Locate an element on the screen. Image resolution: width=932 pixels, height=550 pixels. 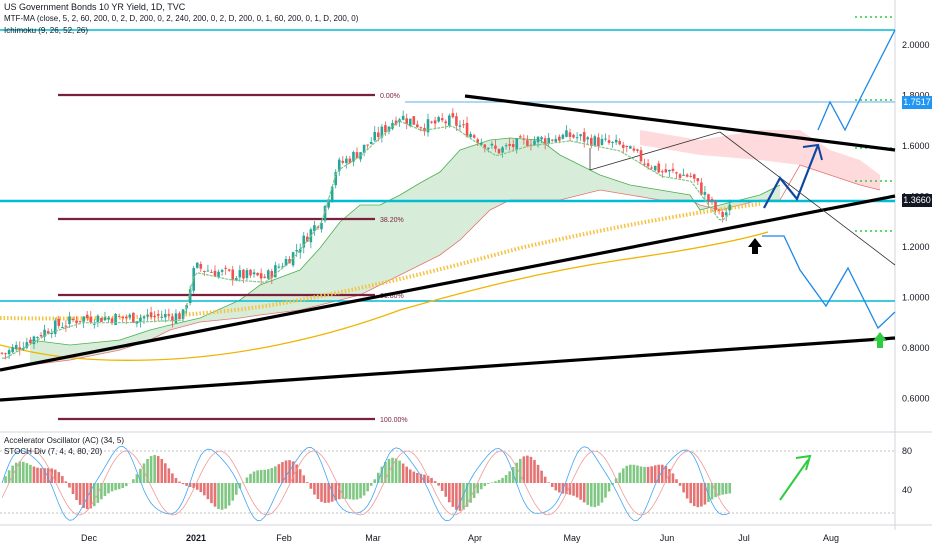
price-tag-current: 1.3660 is located at coordinates (917, 200).